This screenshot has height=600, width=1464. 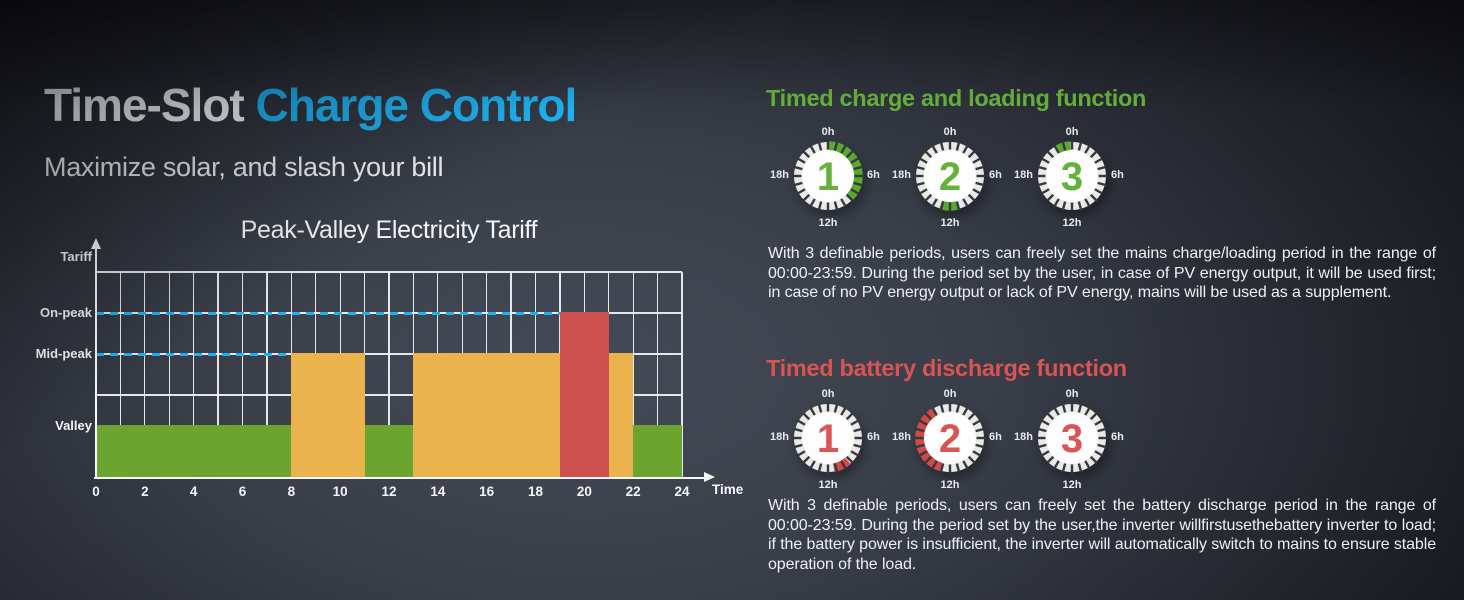 I want to click on x-tick: 8, so click(x=291, y=491).